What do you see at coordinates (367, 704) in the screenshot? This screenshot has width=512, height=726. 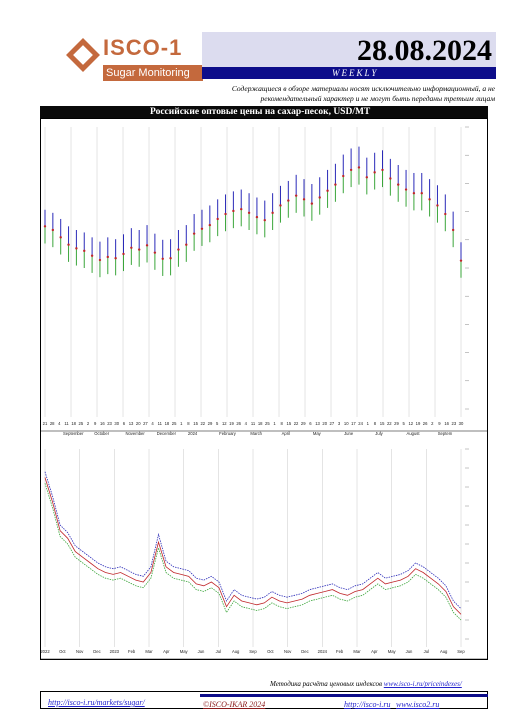 I see `footer-link-isco: http://isco-i.ru` at bounding box center [367, 704].